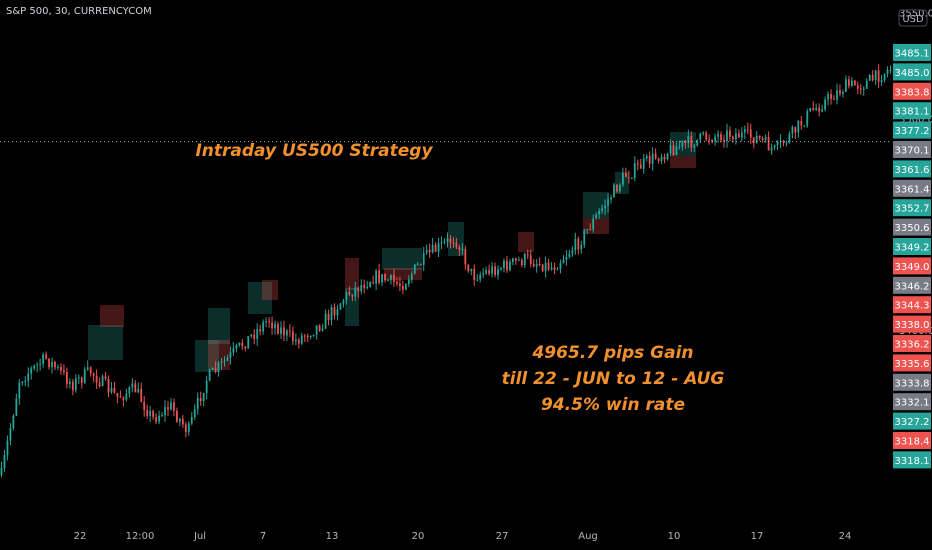 This screenshot has height=550, width=932. Describe the element at coordinates (466, 535) in the screenshot. I see `time-axis: 22 12:00 Jul 7 13 20 27 Aug 10 17 24` at that location.